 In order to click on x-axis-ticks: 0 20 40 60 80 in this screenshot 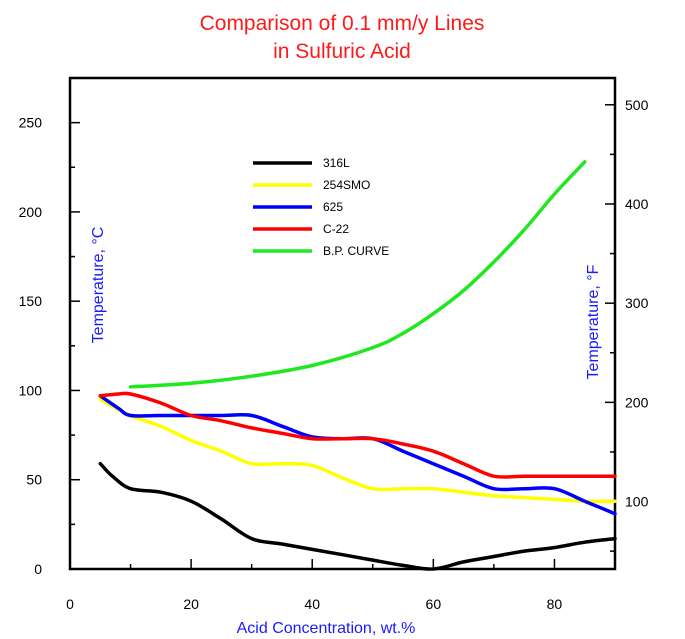, I will do `click(341, 585)`.